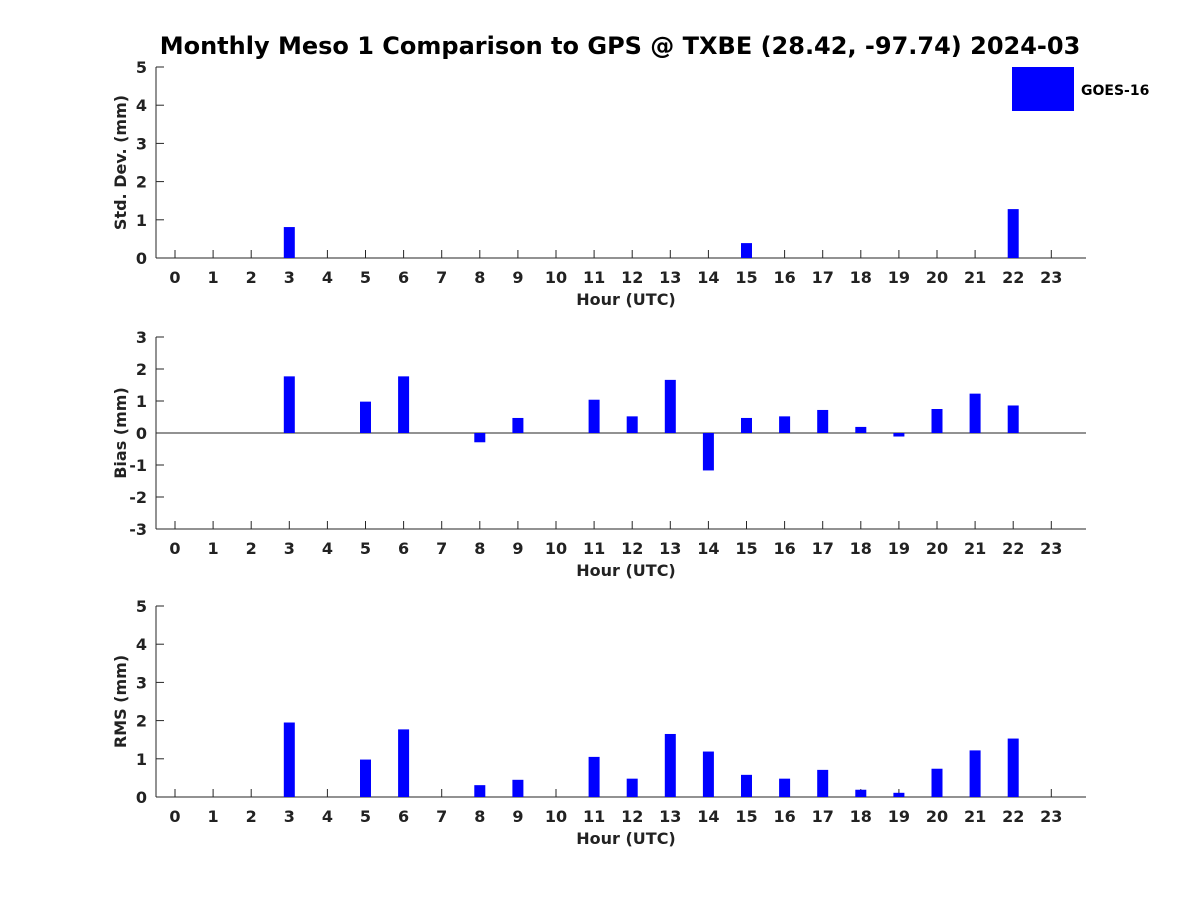  I want to click on std-dev-x-tick-label: 14, so click(708, 277).